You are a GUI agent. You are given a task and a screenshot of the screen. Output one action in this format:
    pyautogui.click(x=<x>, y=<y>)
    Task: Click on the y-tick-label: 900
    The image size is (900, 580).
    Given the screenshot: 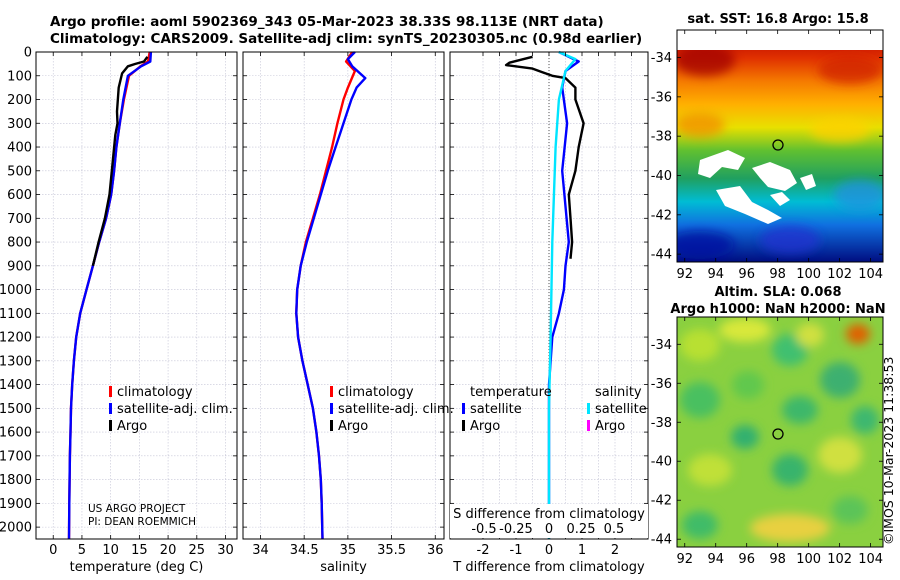 What is the action you would take?
    pyautogui.click(x=19, y=266)
    